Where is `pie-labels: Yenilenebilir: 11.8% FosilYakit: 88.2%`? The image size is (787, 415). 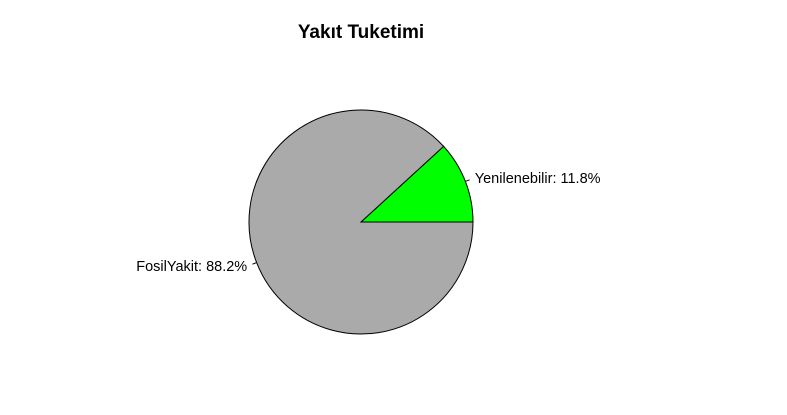 pie-labels: Yenilenebilir: 11.8% FosilYakit: 88.2% is located at coordinates (368, 223).